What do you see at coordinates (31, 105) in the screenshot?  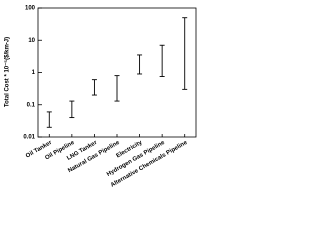 I see `y-tick-label: 0.1` at bounding box center [31, 105].